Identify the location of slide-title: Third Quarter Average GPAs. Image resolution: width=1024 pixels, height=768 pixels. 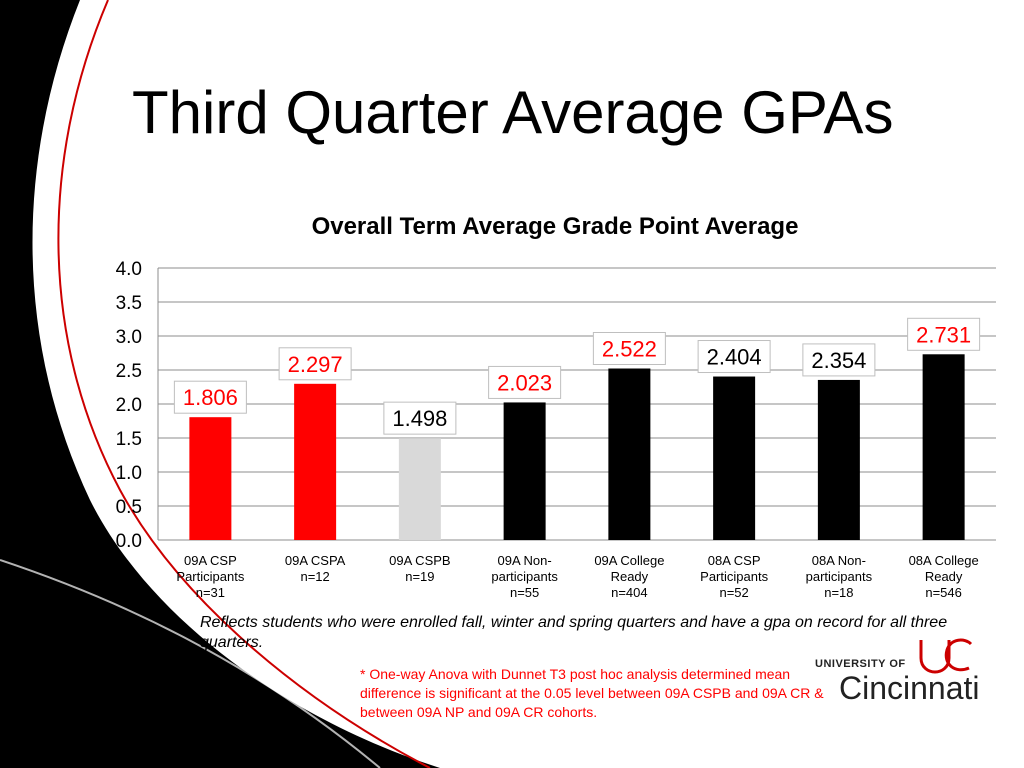
(513, 112).